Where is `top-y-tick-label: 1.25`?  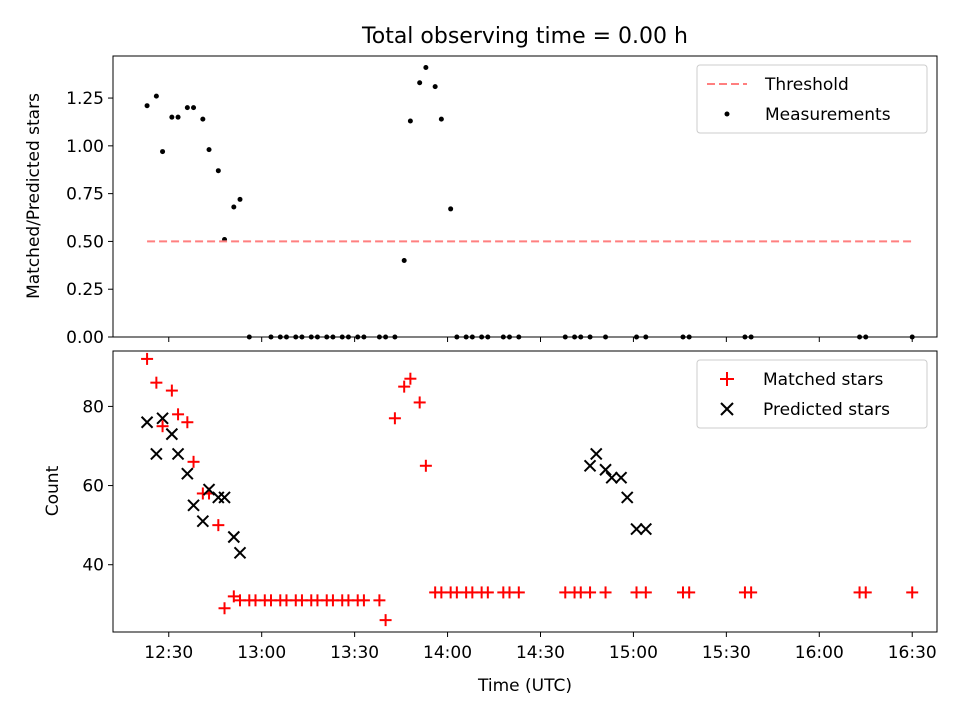 top-y-tick-label: 1.25 is located at coordinates (85, 99).